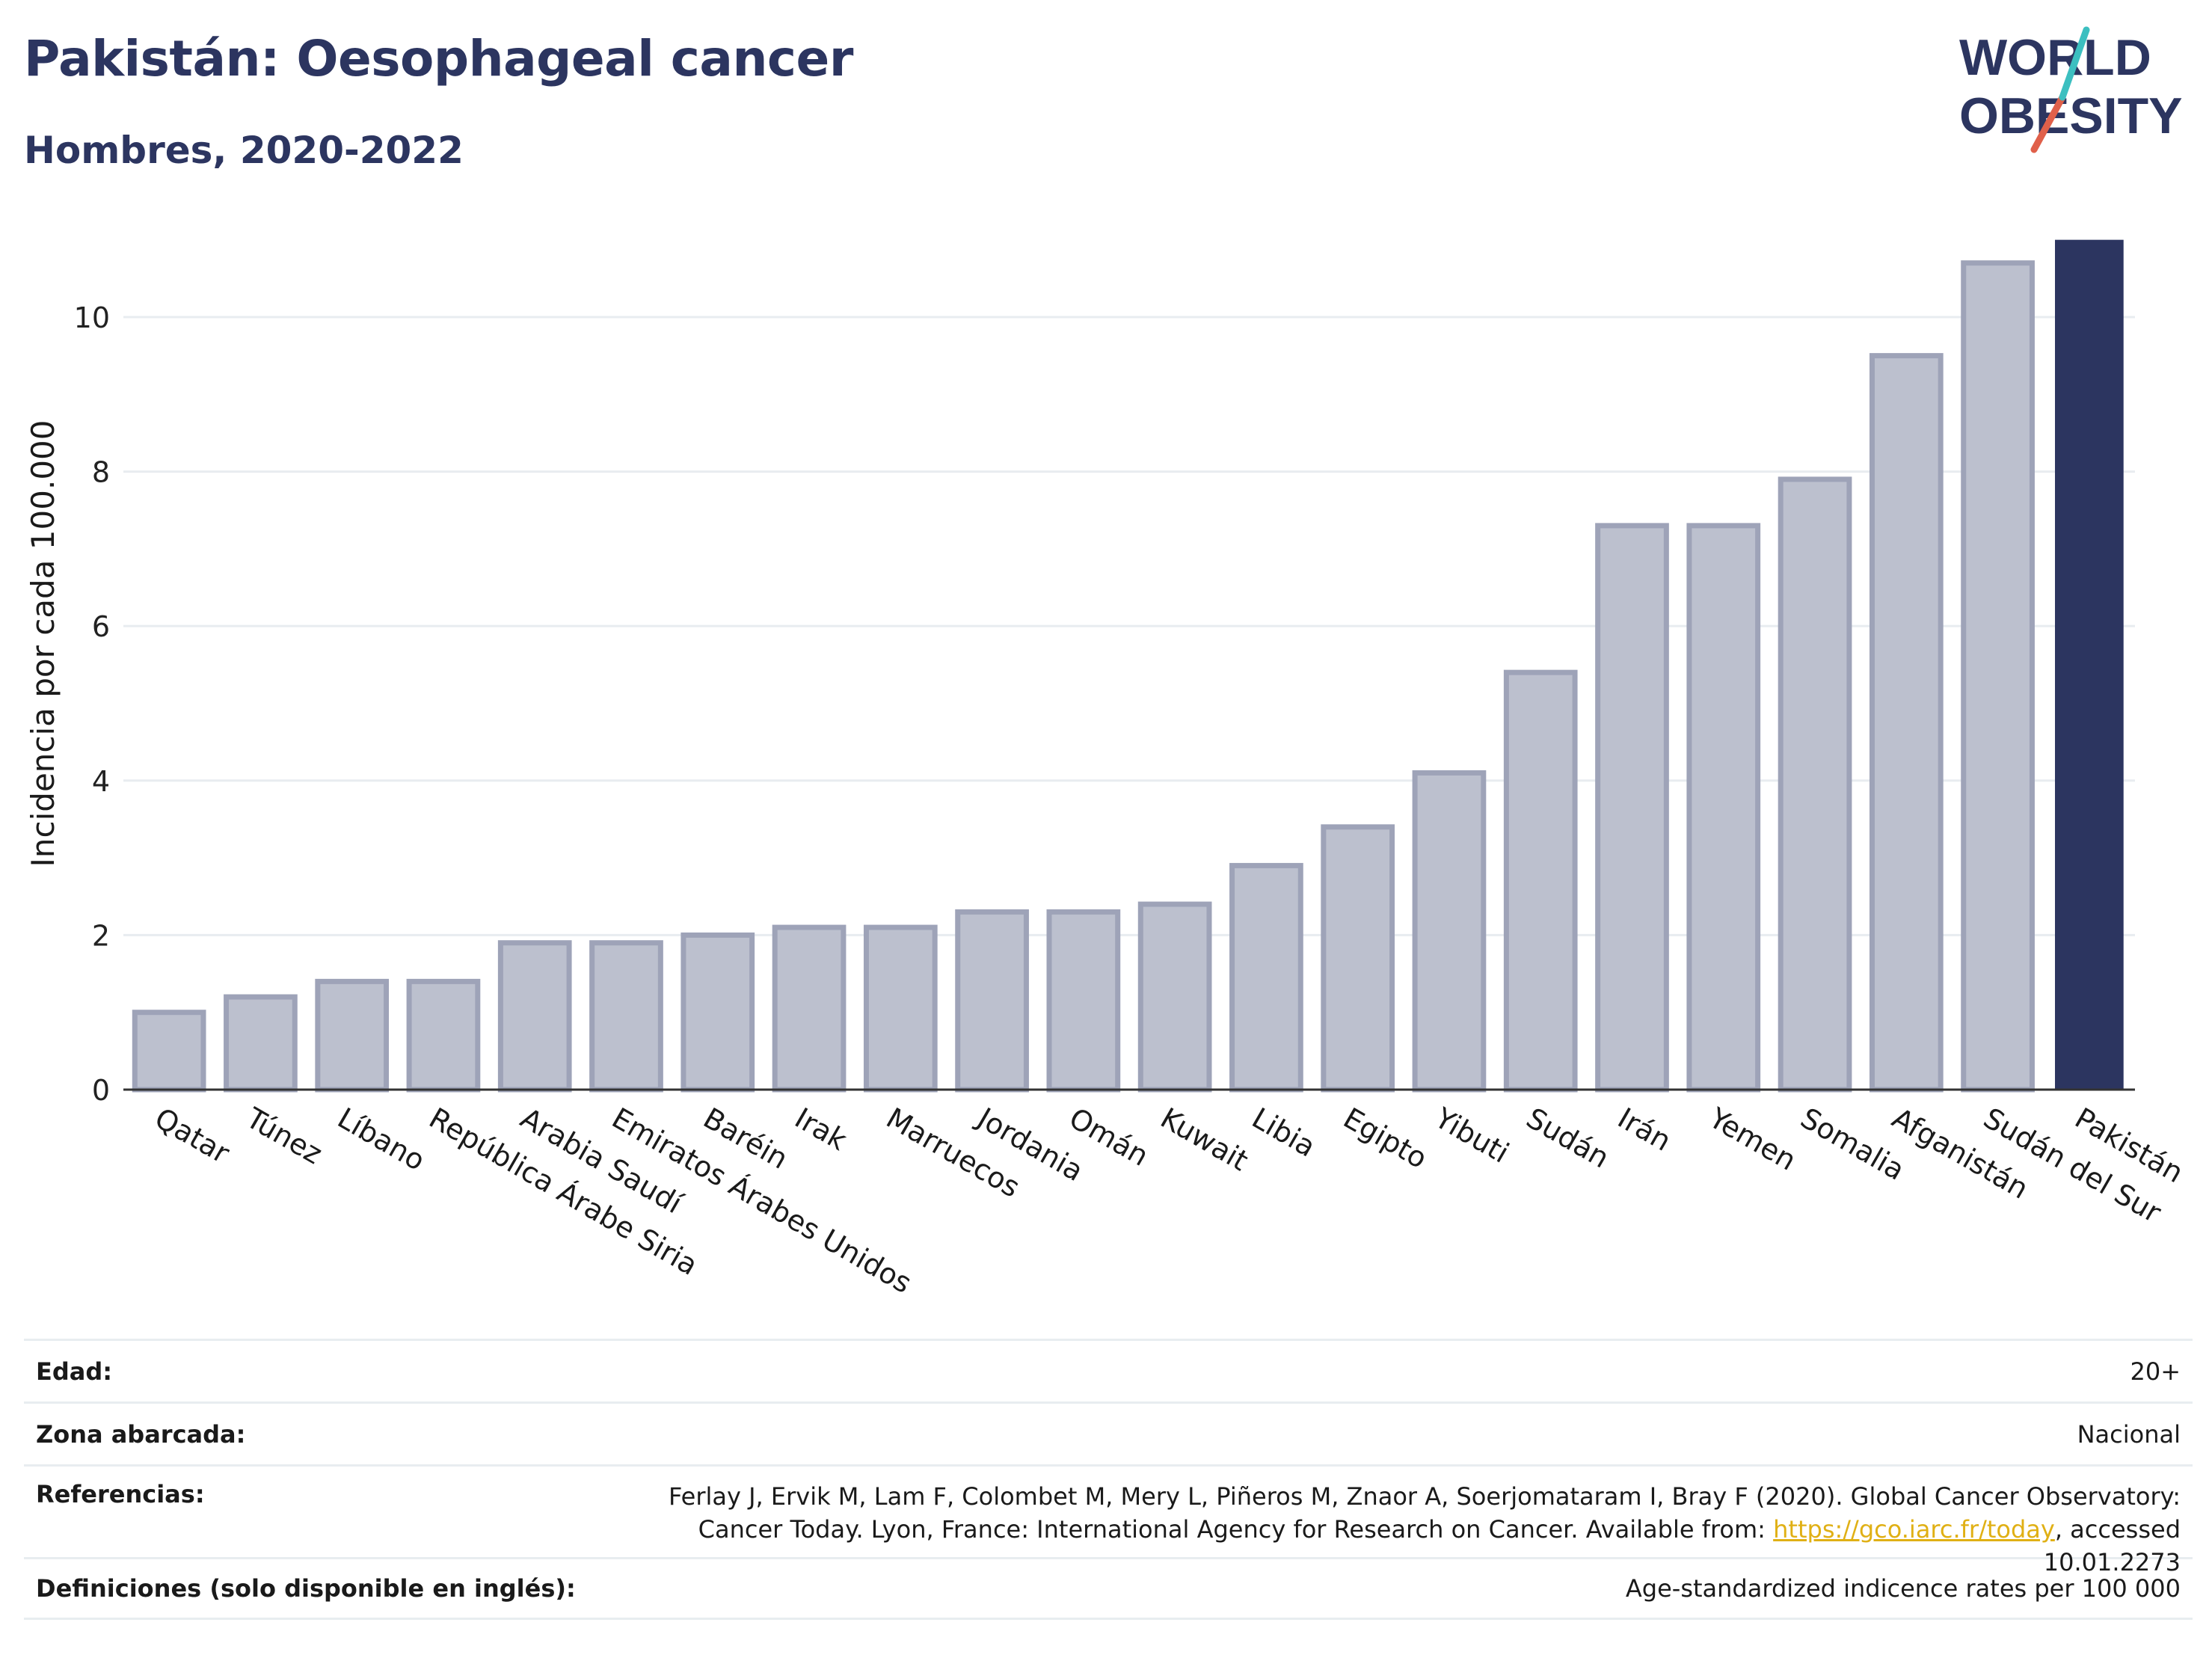  What do you see at coordinates (1108, 1370) in the screenshot?
I see `meta-row-age: Edad: 20+` at bounding box center [1108, 1370].